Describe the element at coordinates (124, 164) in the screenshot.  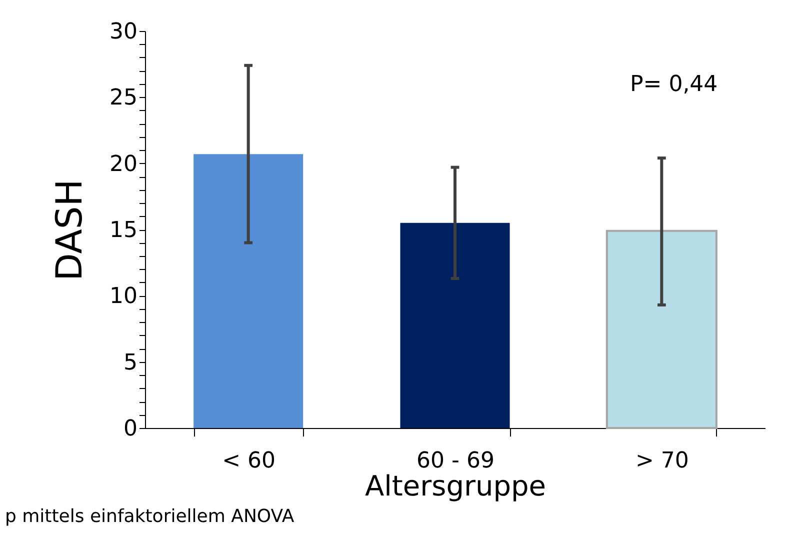
I see `y-tick-label: 20` at that location.